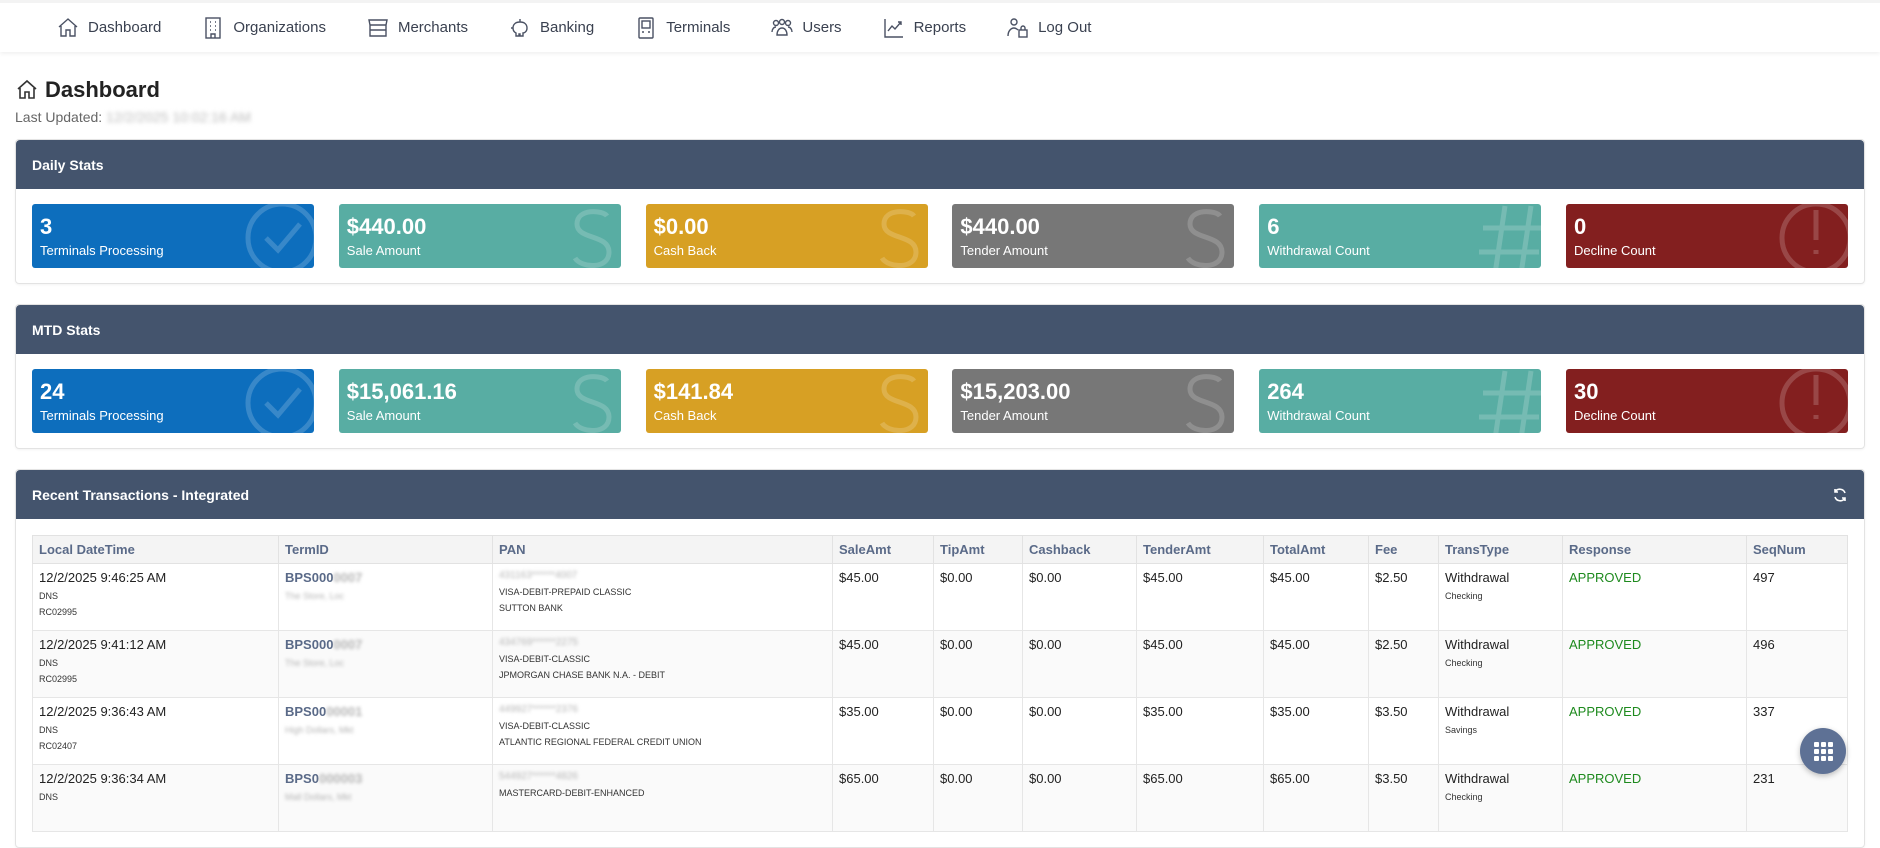 This screenshot has height=848, width=1880. What do you see at coordinates (883, 549) in the screenshot?
I see `col-saleamt: SaleAmt` at bounding box center [883, 549].